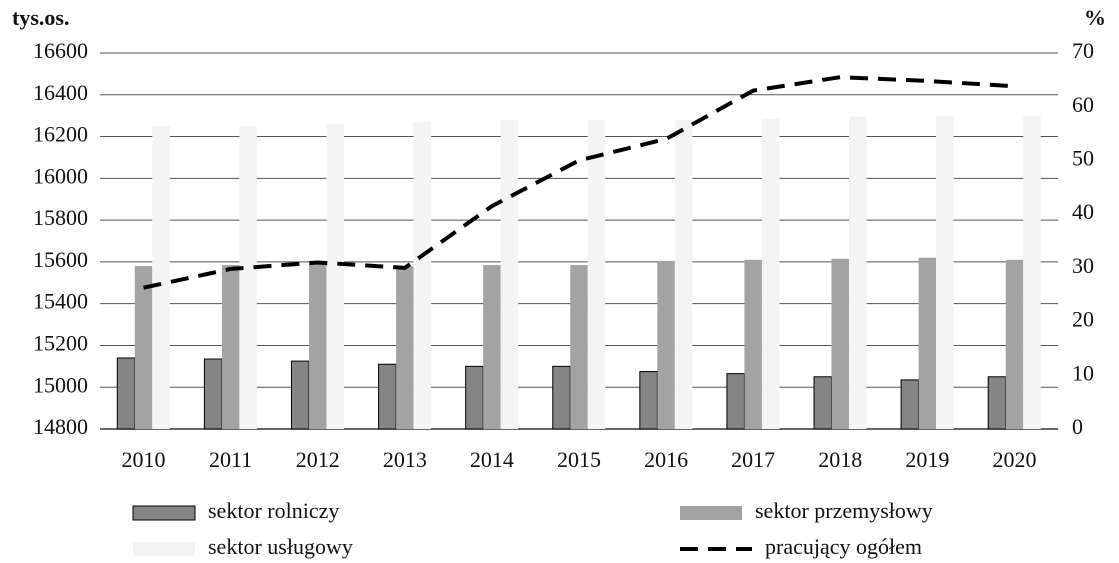  I want to click on y-tick-label: 16000, so click(60, 175).